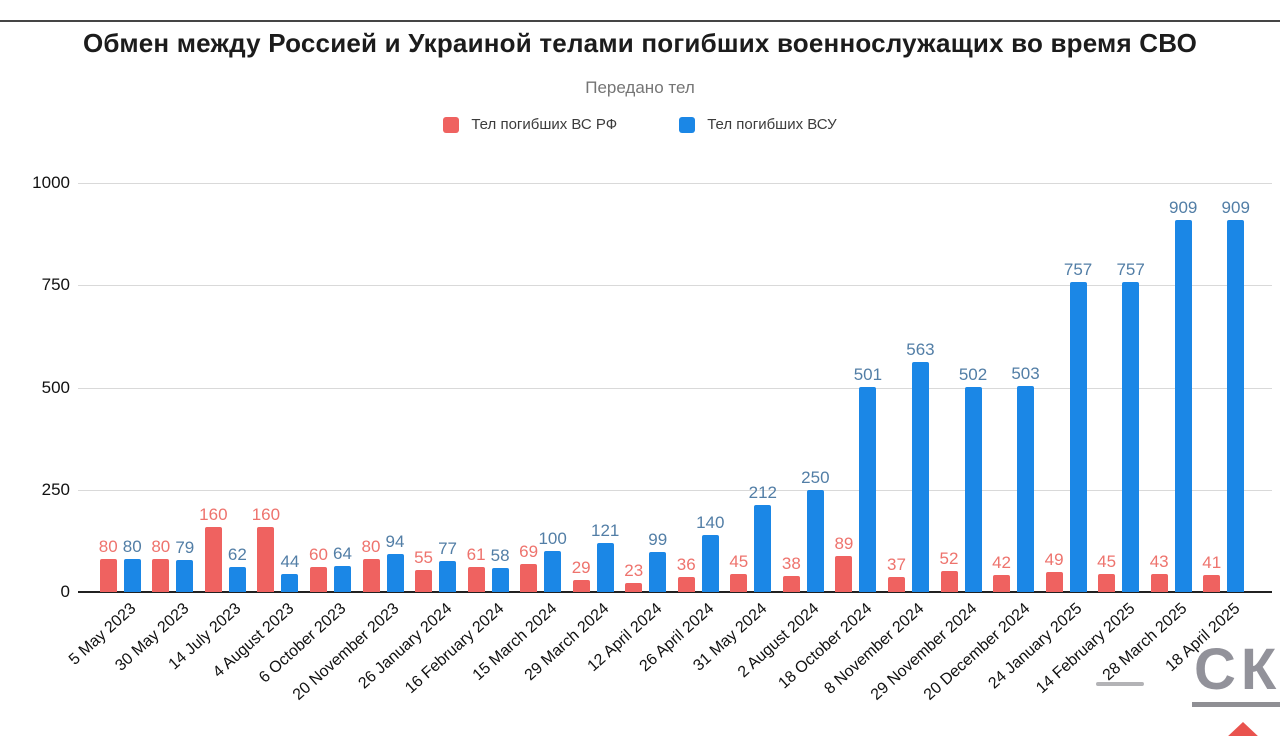  I want to click on watermark-logo-text: СК, so click(1237, 669).